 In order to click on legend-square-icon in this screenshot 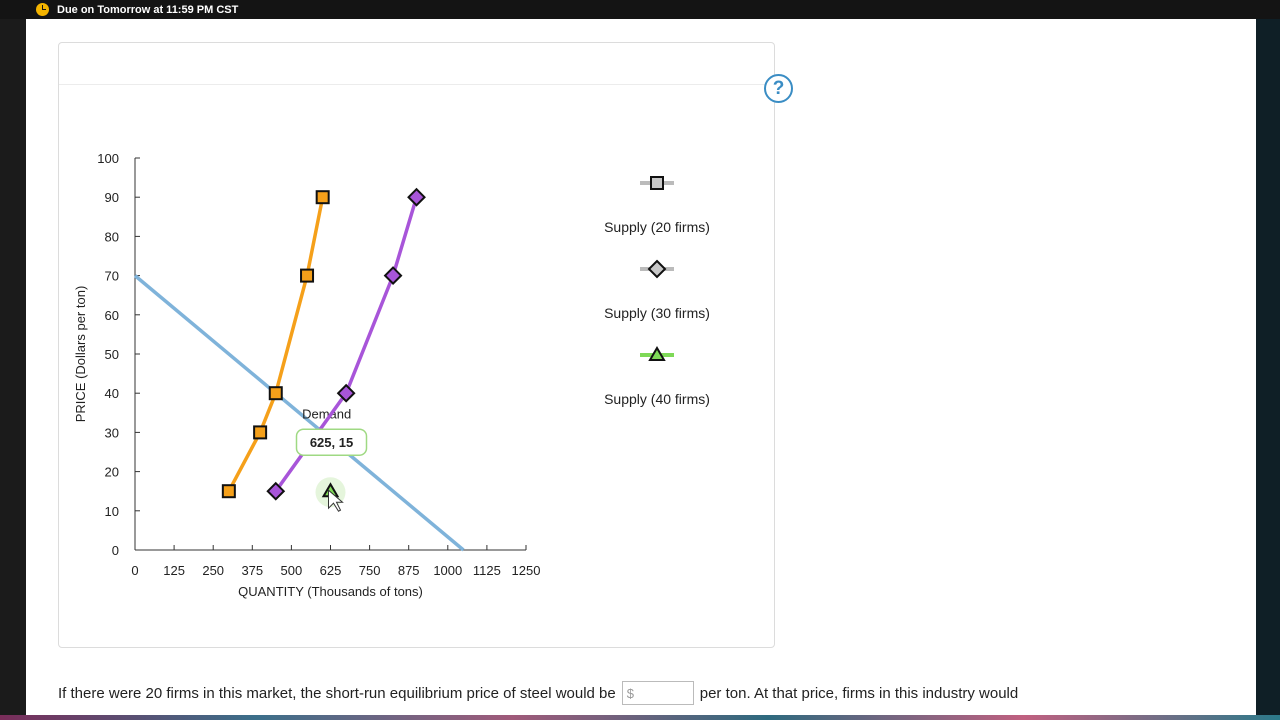, I will do `click(657, 183)`.